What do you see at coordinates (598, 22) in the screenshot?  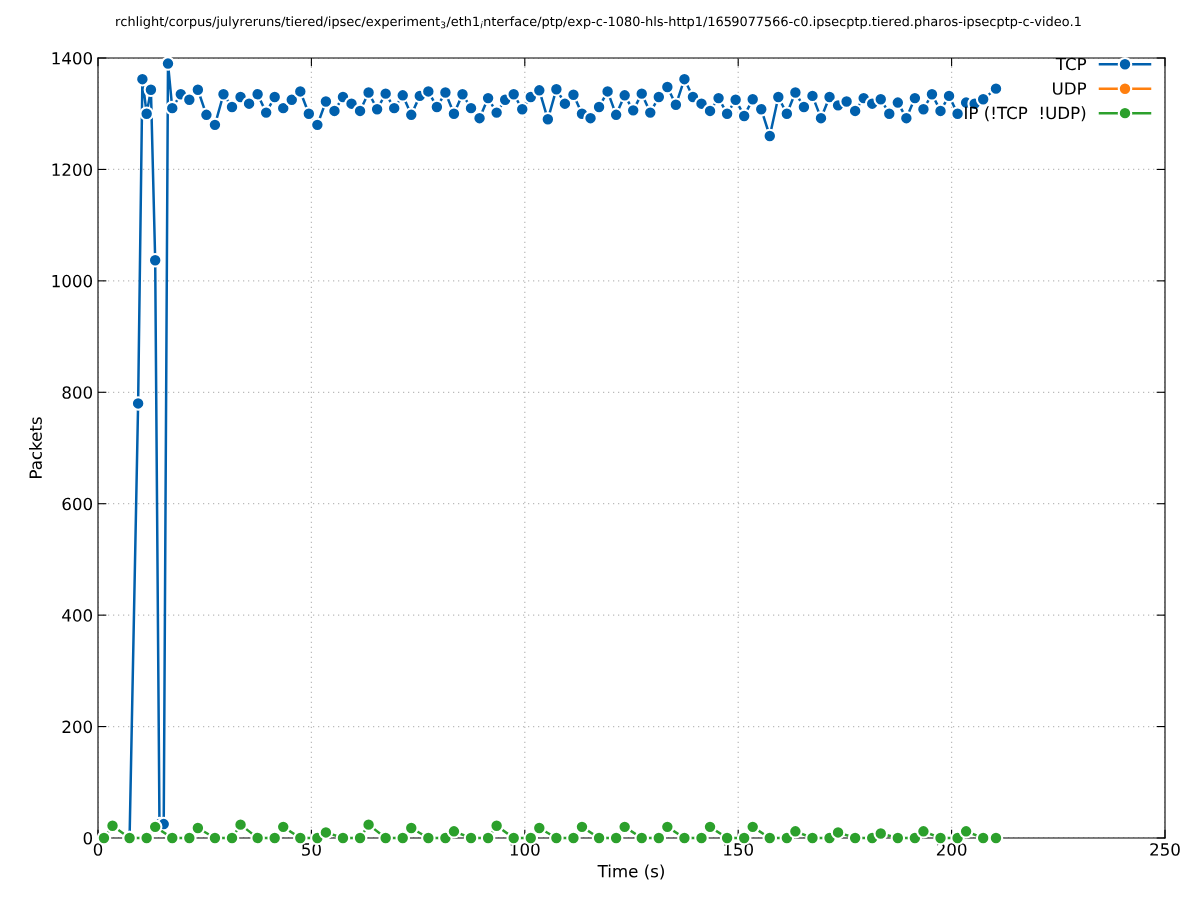 I see `chart-title: rchlight/corpus/julyreruns/tiered/ipsec/experiment$_{3}$/eth1$_{i}$nterface/ptp/exp-c-1080-hls-http1/1659077566-c0.ipsecptp.tiered.pharos-ipsecptp-c-video.1` at bounding box center [598, 22].